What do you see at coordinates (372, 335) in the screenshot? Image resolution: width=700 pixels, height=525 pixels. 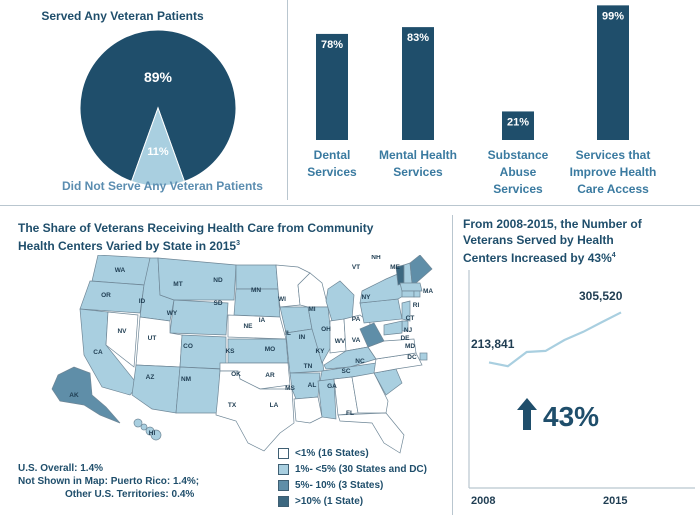 I see `state-wv` at bounding box center [372, 335].